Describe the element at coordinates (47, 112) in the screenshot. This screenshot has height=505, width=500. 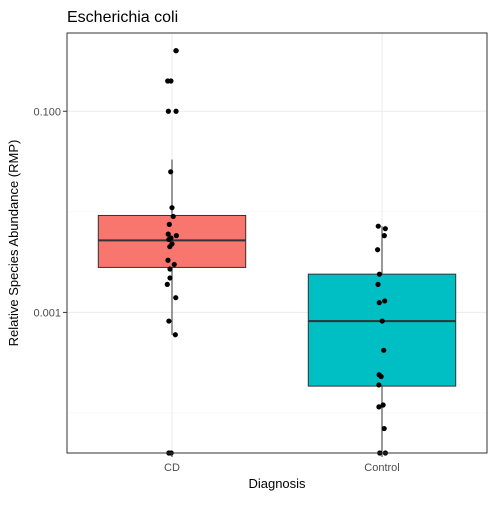
I see `y-tick-label-1: 0.100` at that location.